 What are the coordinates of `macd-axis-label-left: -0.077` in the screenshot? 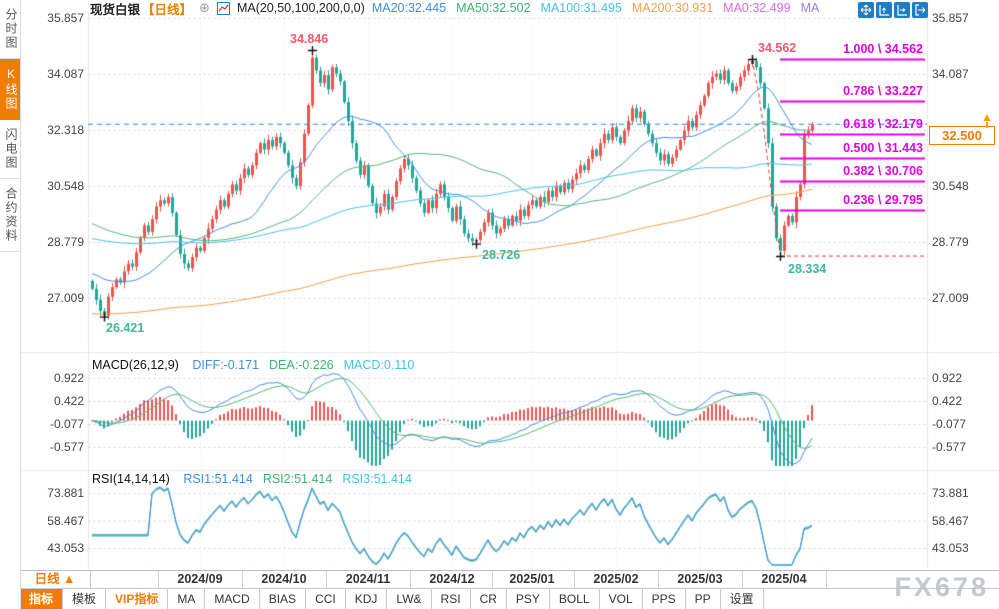 It's located at (66, 424).